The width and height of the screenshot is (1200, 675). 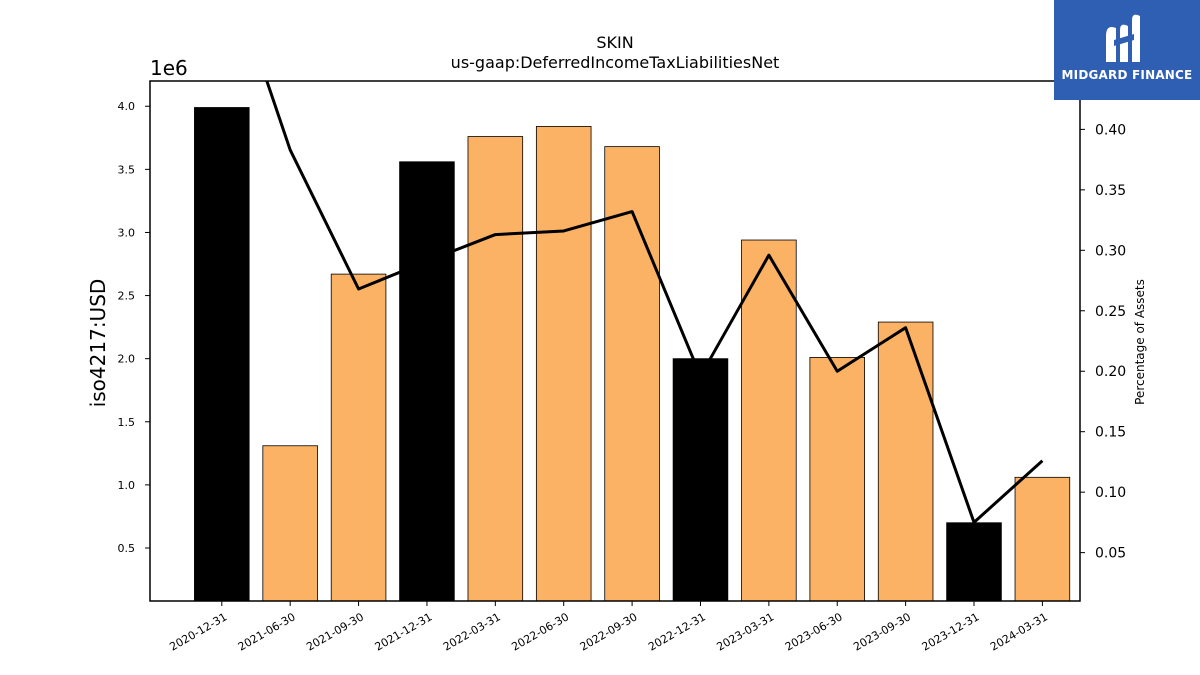 What do you see at coordinates (127, 296) in the screenshot?
I see `y-tick-label: 2.5` at bounding box center [127, 296].